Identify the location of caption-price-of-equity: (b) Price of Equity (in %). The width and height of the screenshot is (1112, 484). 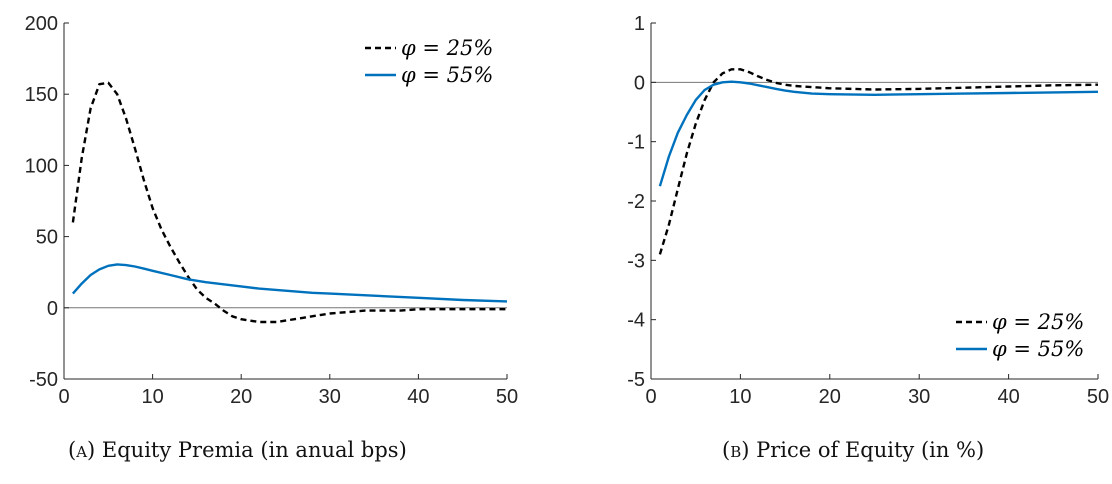
(853, 450).